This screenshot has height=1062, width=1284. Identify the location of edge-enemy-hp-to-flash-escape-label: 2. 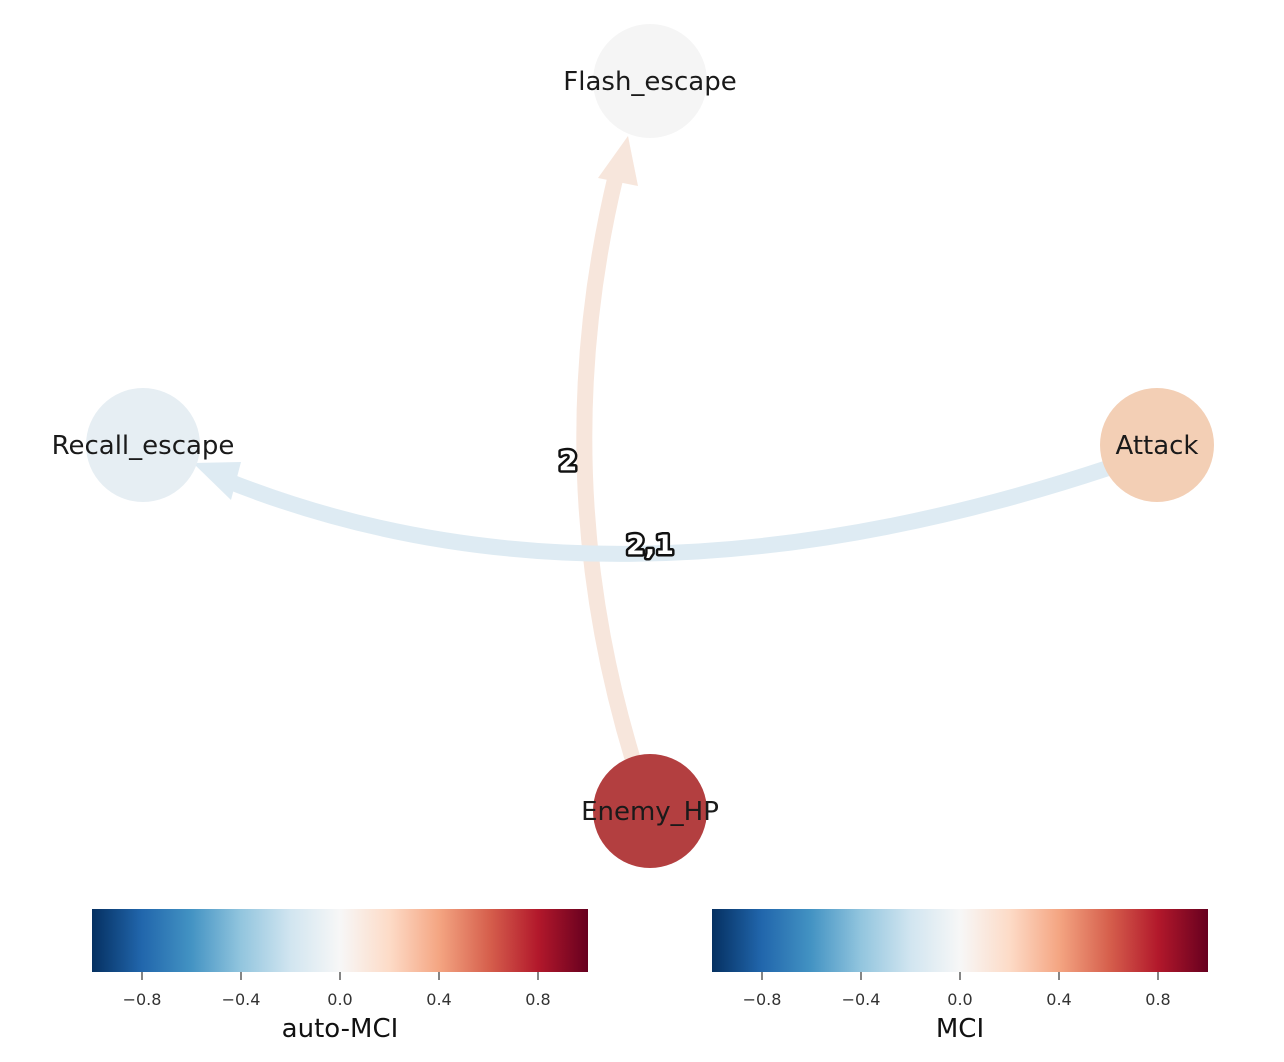
(568, 461).